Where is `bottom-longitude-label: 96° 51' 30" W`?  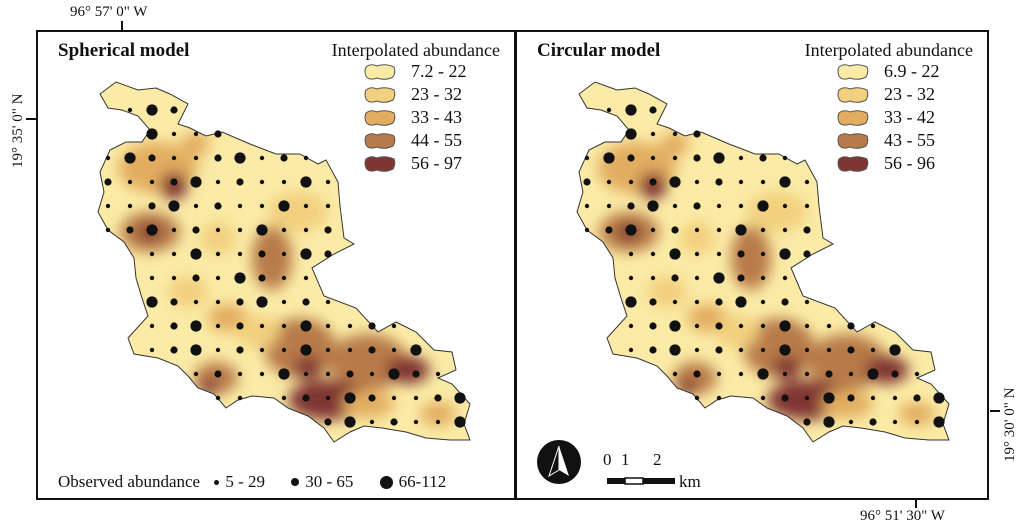
bottom-longitude-label: 96° 51' 30" W is located at coordinates (902, 516).